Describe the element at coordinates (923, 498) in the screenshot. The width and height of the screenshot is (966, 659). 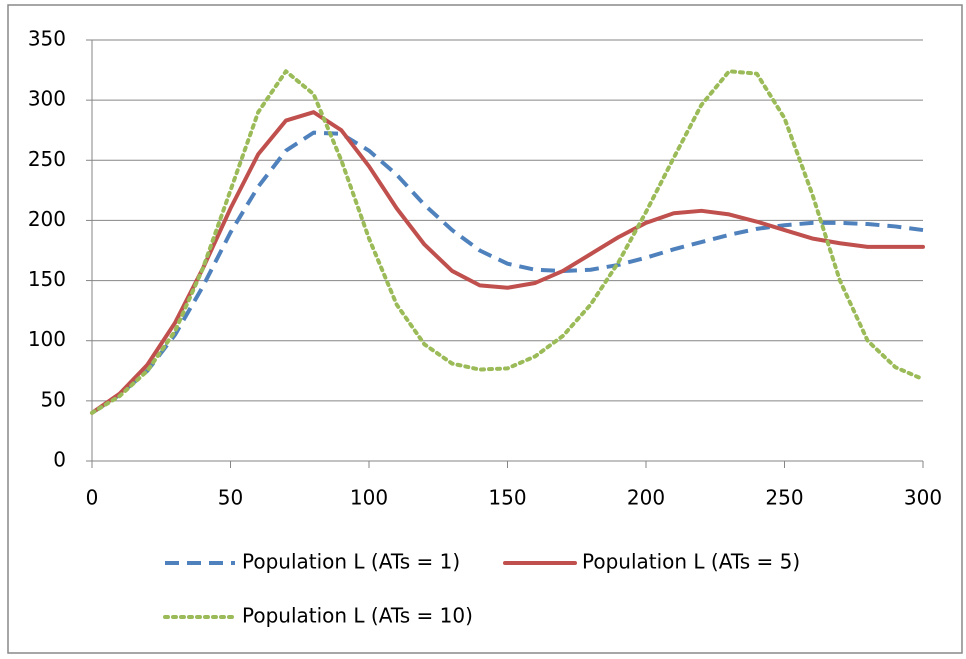
I see `x-tick-label: 300` at that location.